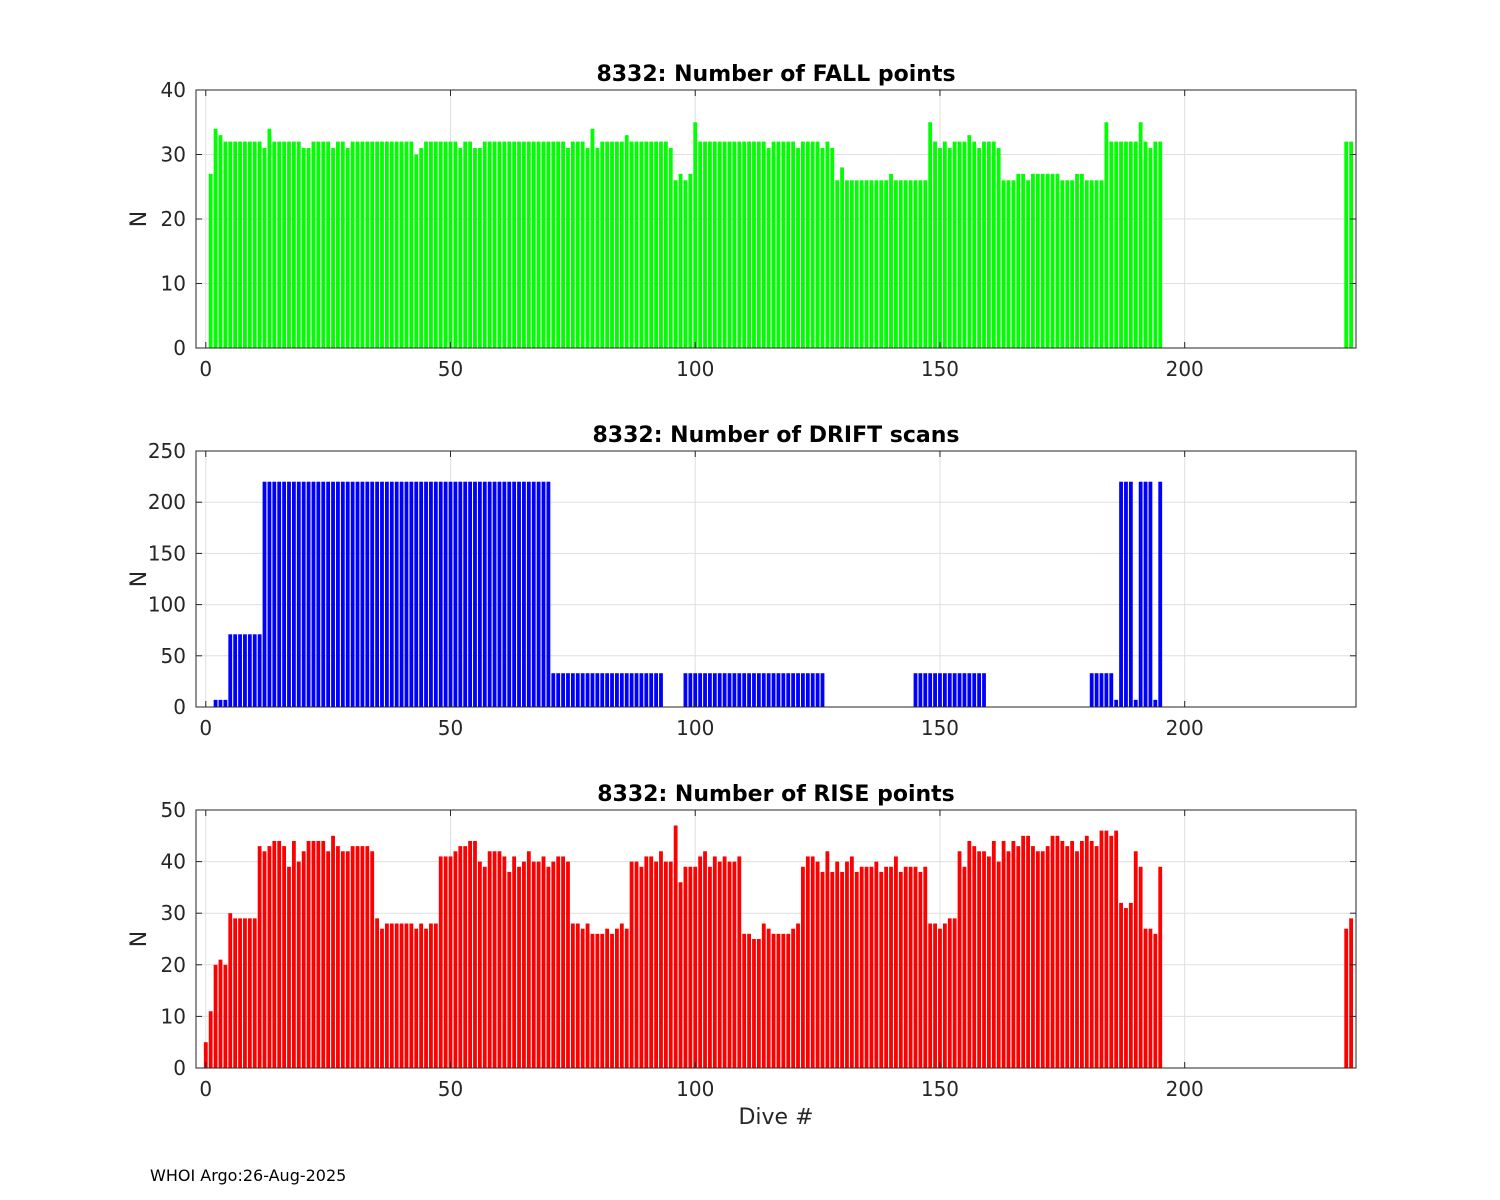  I want to click on y-tick-label: 0, so click(179, 1068).